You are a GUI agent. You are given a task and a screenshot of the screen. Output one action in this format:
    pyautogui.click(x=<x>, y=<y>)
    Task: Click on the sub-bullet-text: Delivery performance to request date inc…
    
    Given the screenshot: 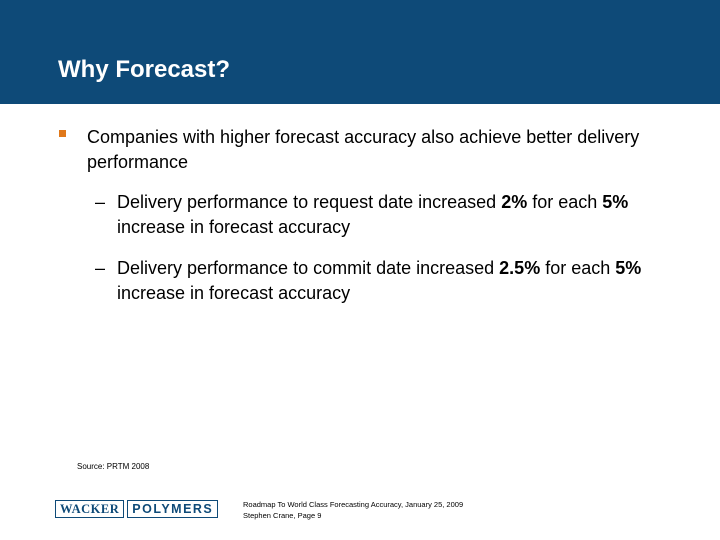 What is the action you would take?
    pyautogui.click(x=396, y=215)
    